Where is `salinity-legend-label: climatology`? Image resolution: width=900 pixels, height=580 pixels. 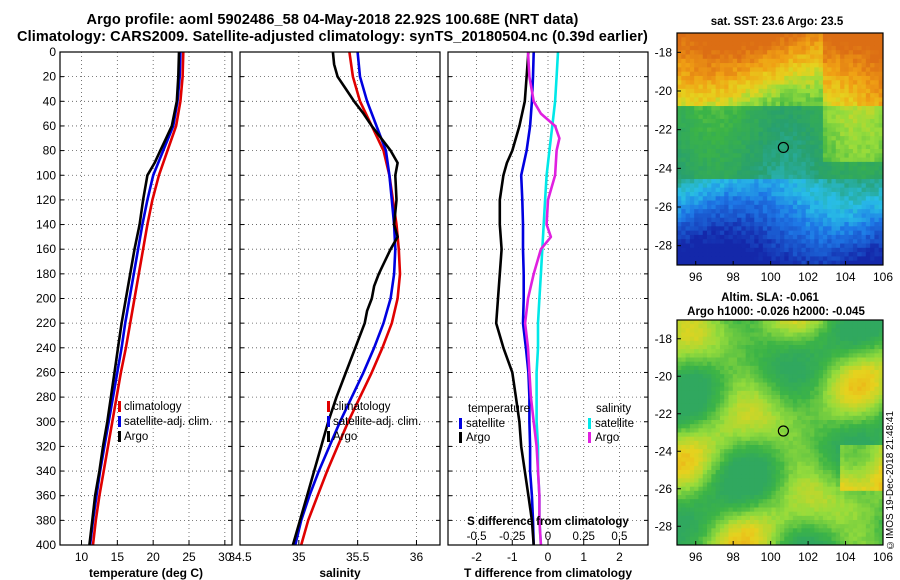 salinity-legend-label: climatology is located at coordinates (362, 407).